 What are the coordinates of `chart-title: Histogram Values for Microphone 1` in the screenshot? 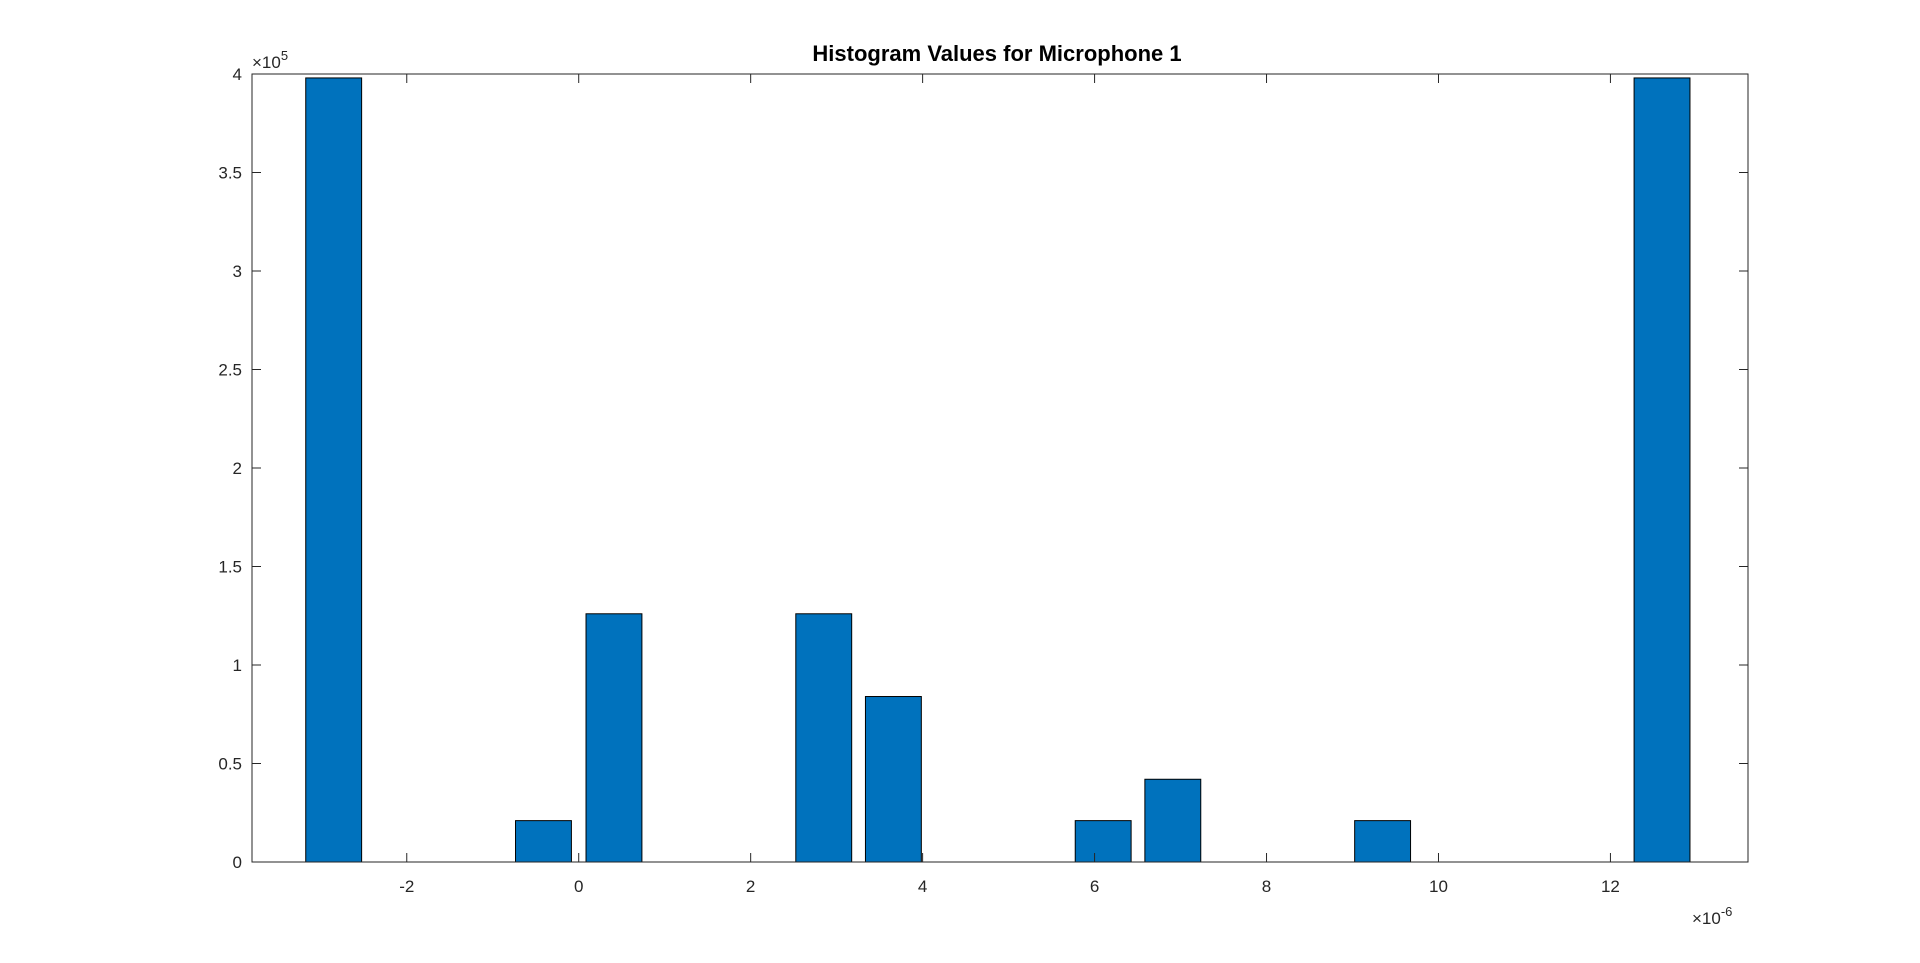 It's located at (996, 53).